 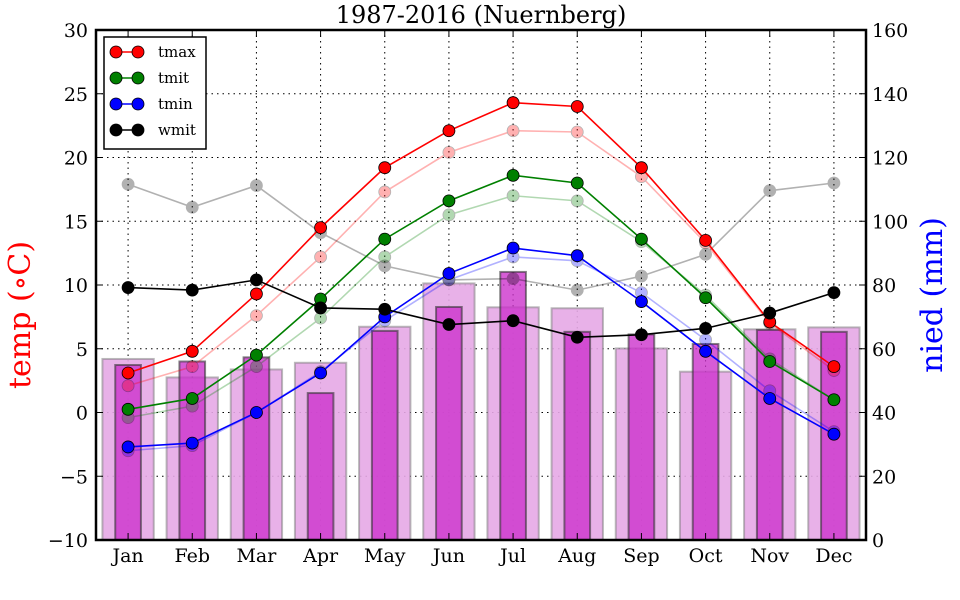 I want to click on bar-nied-aug, so click(x=577, y=436).